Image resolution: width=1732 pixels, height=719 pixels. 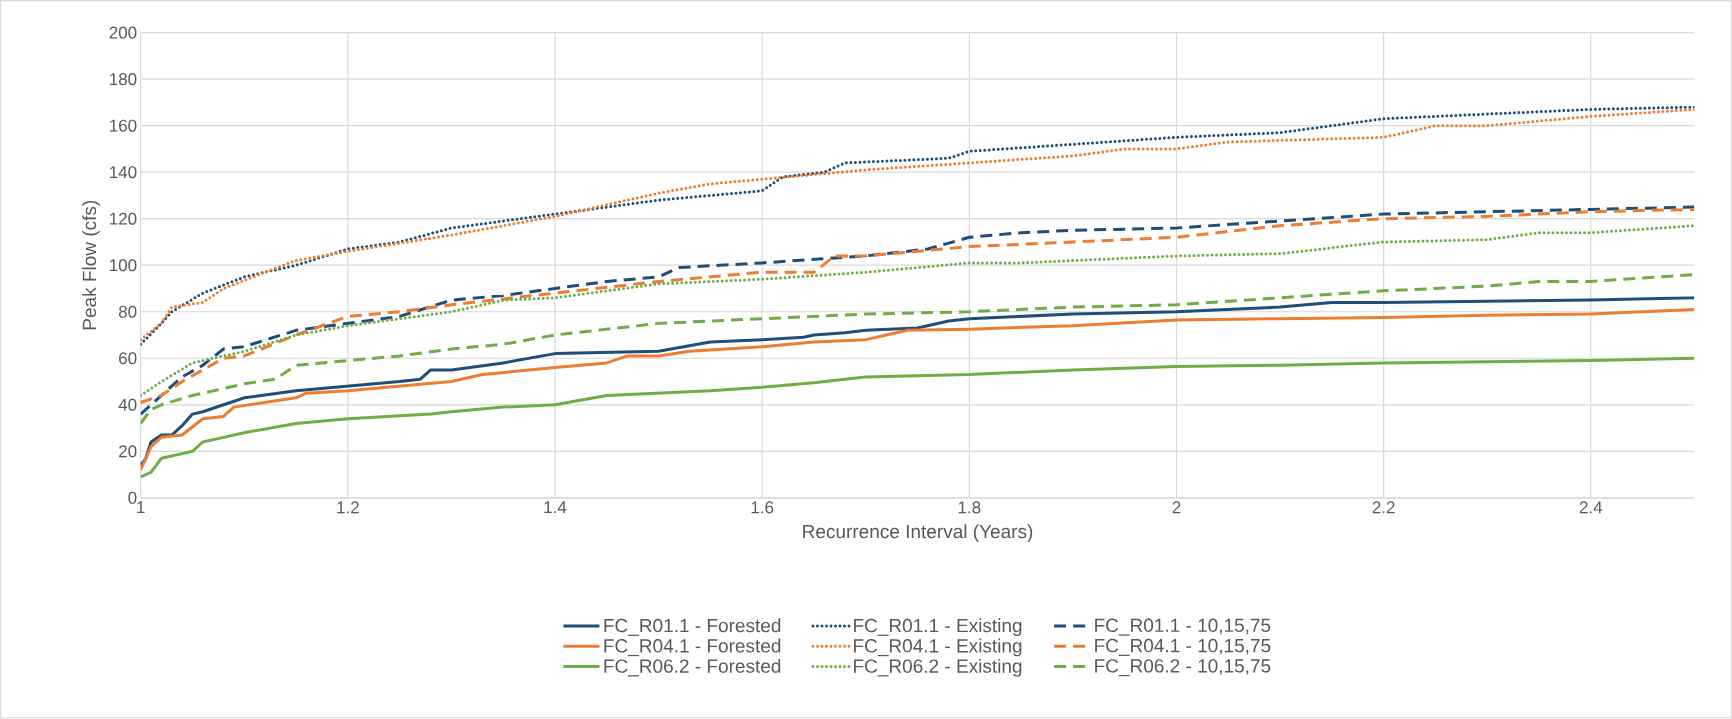 What do you see at coordinates (1183, 668) in the screenshot?
I see `legend-label: FC_R06.2 - 10,15,75` at bounding box center [1183, 668].